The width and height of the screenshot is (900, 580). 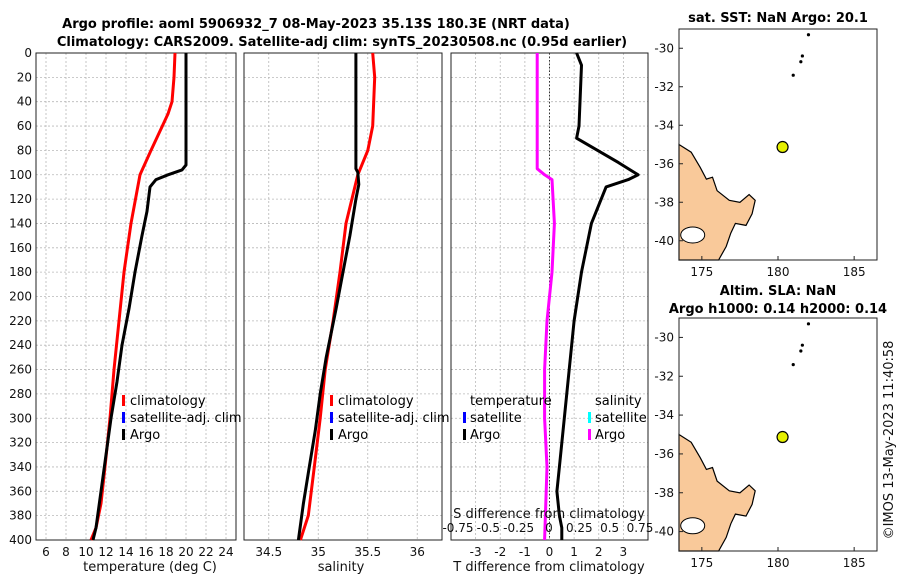 I want to click on argo-position-marker, so click(x=782, y=147).